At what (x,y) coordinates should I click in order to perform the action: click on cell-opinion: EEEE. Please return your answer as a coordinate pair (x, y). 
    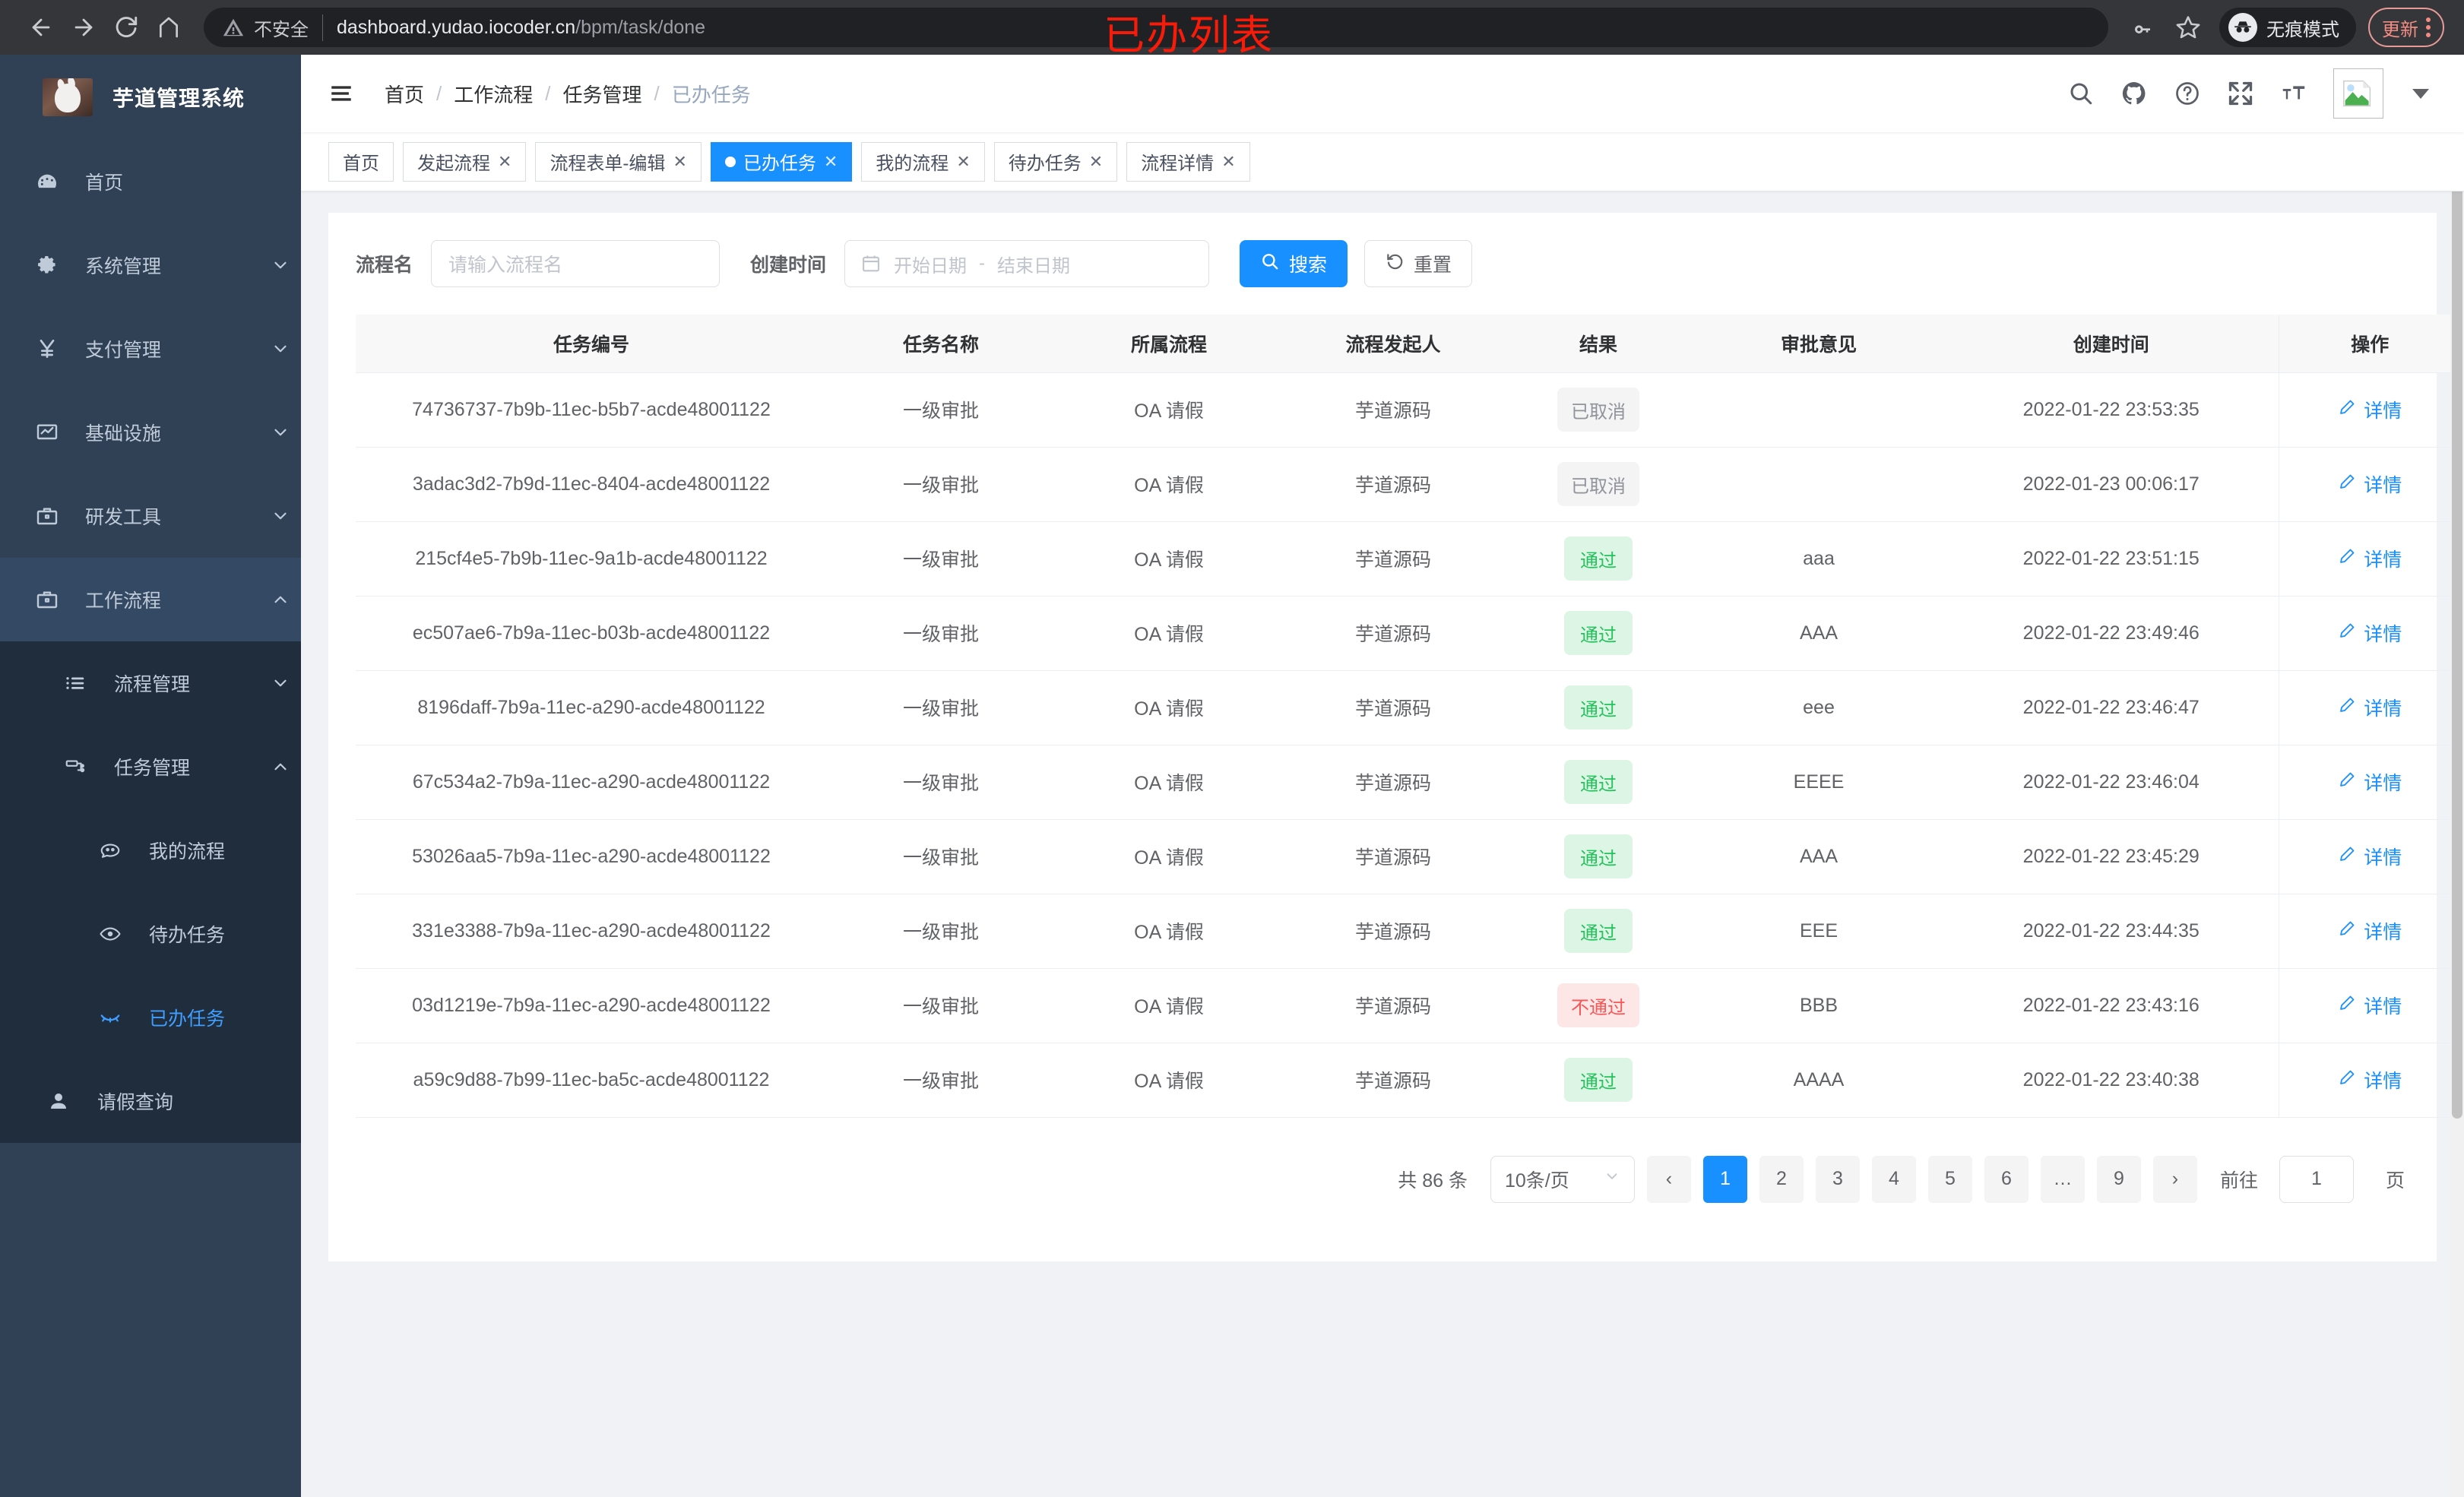
    Looking at the image, I should click on (1818, 782).